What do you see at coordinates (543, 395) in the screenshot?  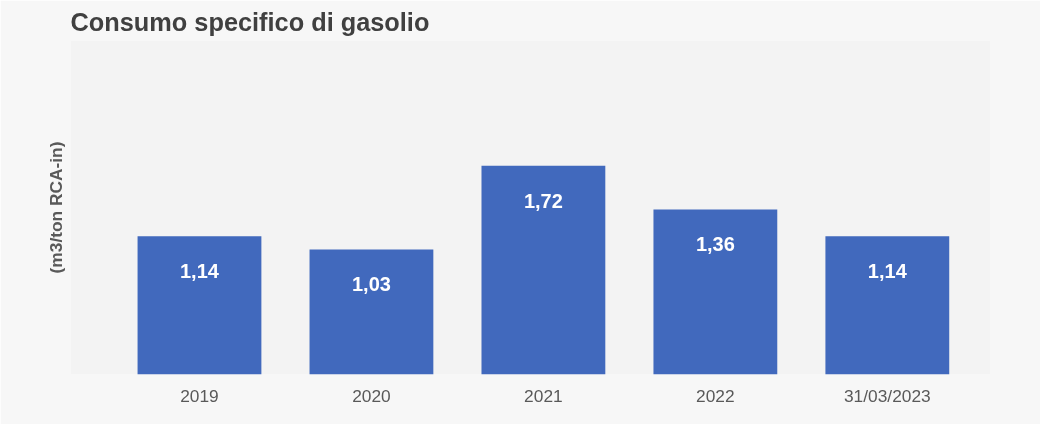 I see `x-tick-label: 2021` at bounding box center [543, 395].